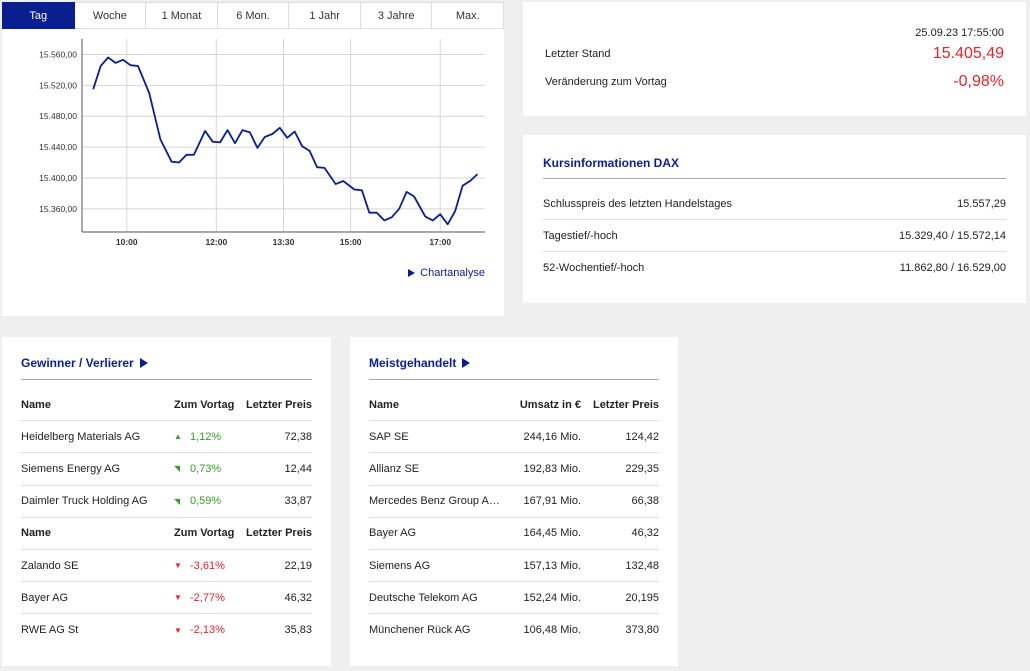 This screenshot has width=1030, height=671. What do you see at coordinates (166, 598) in the screenshot?
I see `table-row: Bayer AG ▼ -2,77% 46,32` at bounding box center [166, 598].